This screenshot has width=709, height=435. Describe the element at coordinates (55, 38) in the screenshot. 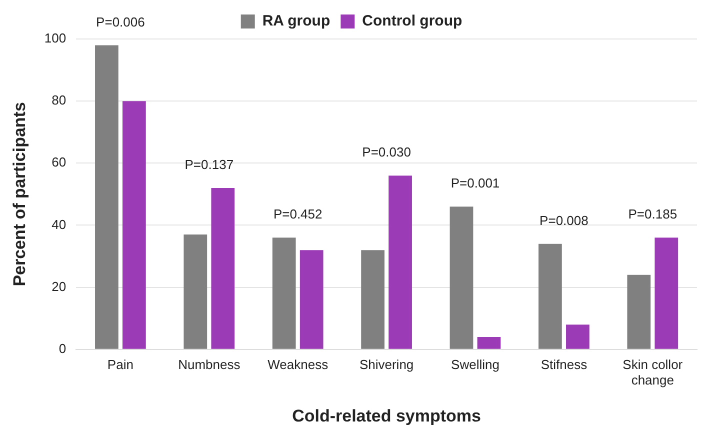

I see `y-tick-label: 100` at that location.